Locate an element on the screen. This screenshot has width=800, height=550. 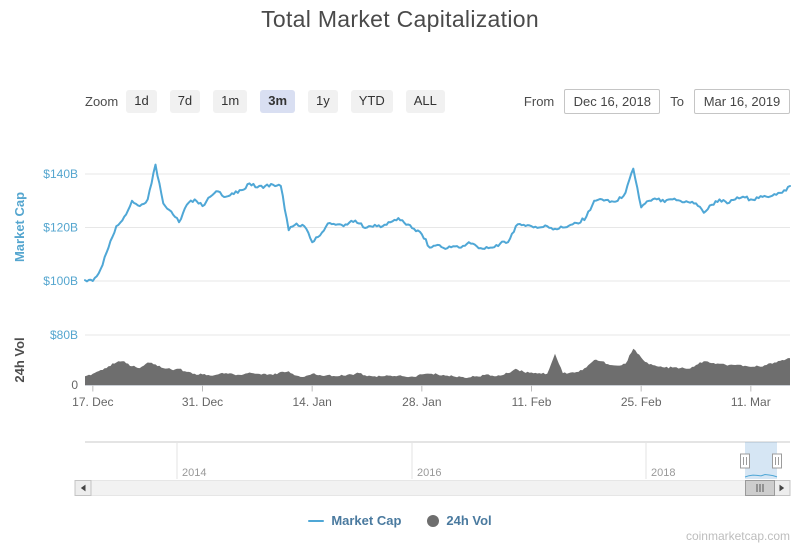
market-cap-axis-title: Market Cap is located at coordinates (19, 227).